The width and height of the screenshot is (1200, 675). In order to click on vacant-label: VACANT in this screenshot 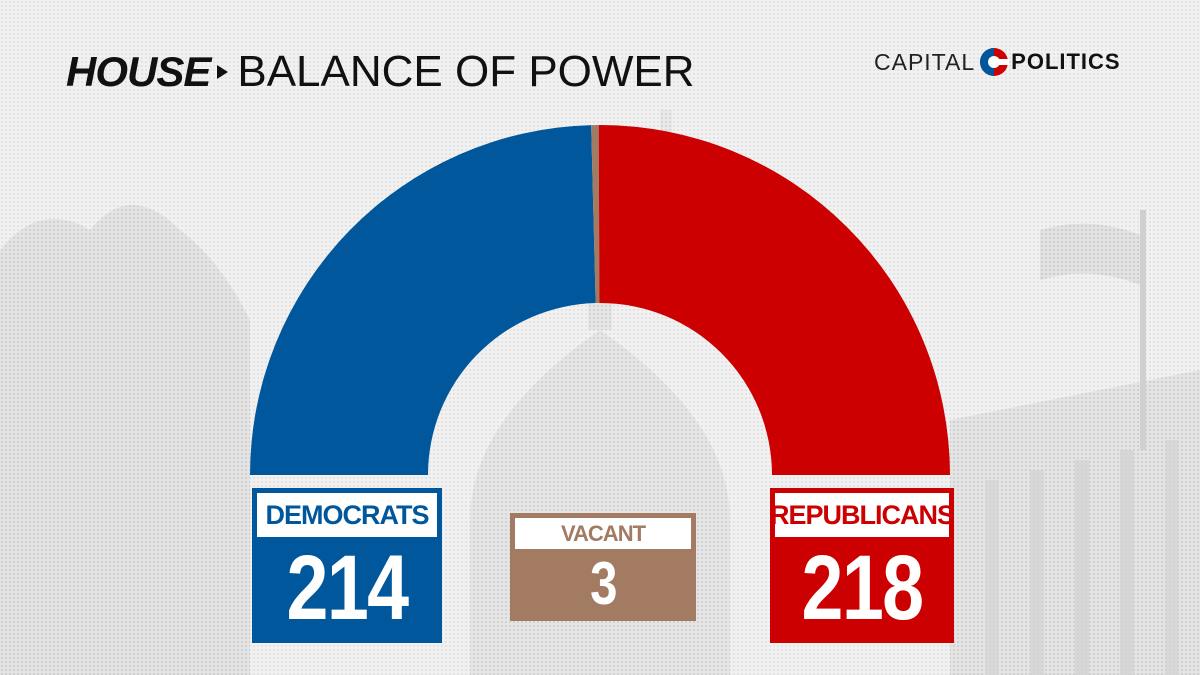, I will do `click(603, 533)`.